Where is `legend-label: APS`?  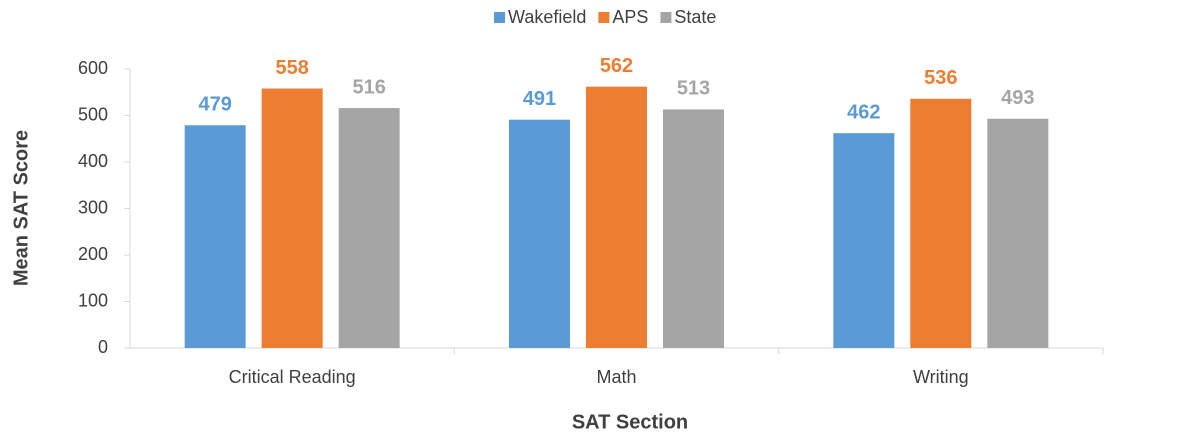
legend-label: APS is located at coordinates (630, 17).